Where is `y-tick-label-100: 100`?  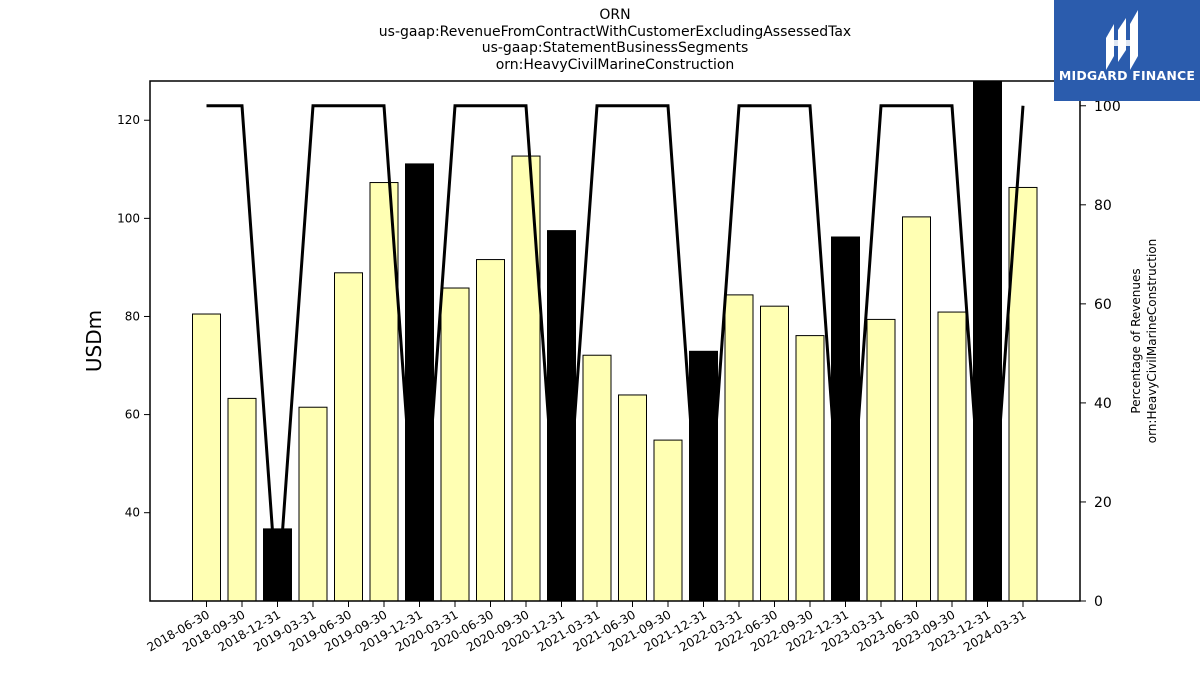 y-tick-label-100: 100 is located at coordinates (128, 218).